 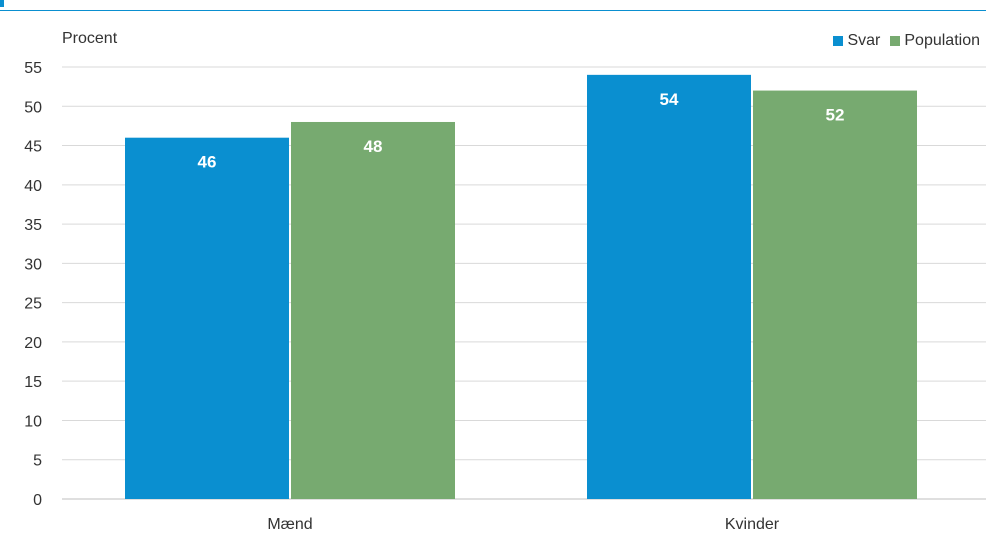 I want to click on y-tick-label: 45, so click(x=33, y=147).